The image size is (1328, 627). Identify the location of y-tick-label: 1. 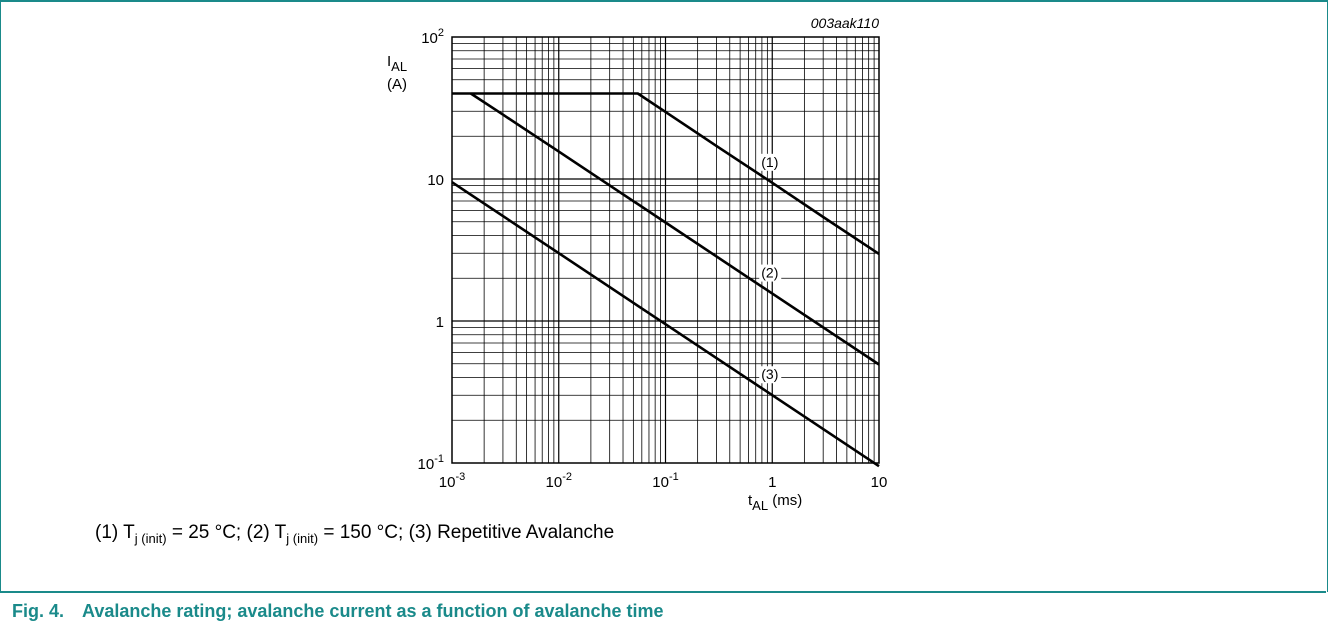
(440, 322).